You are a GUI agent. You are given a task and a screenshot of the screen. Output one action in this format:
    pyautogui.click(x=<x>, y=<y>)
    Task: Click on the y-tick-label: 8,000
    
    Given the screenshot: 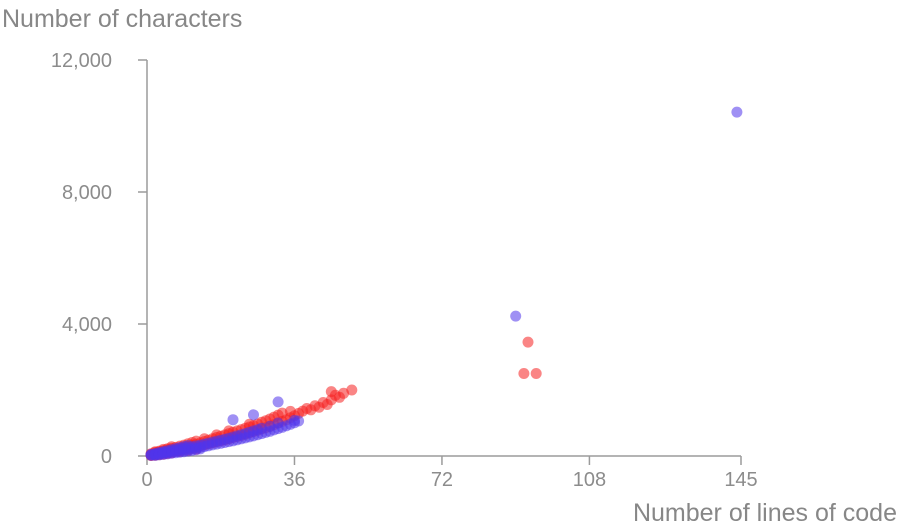 What is the action you would take?
    pyautogui.click(x=87, y=193)
    